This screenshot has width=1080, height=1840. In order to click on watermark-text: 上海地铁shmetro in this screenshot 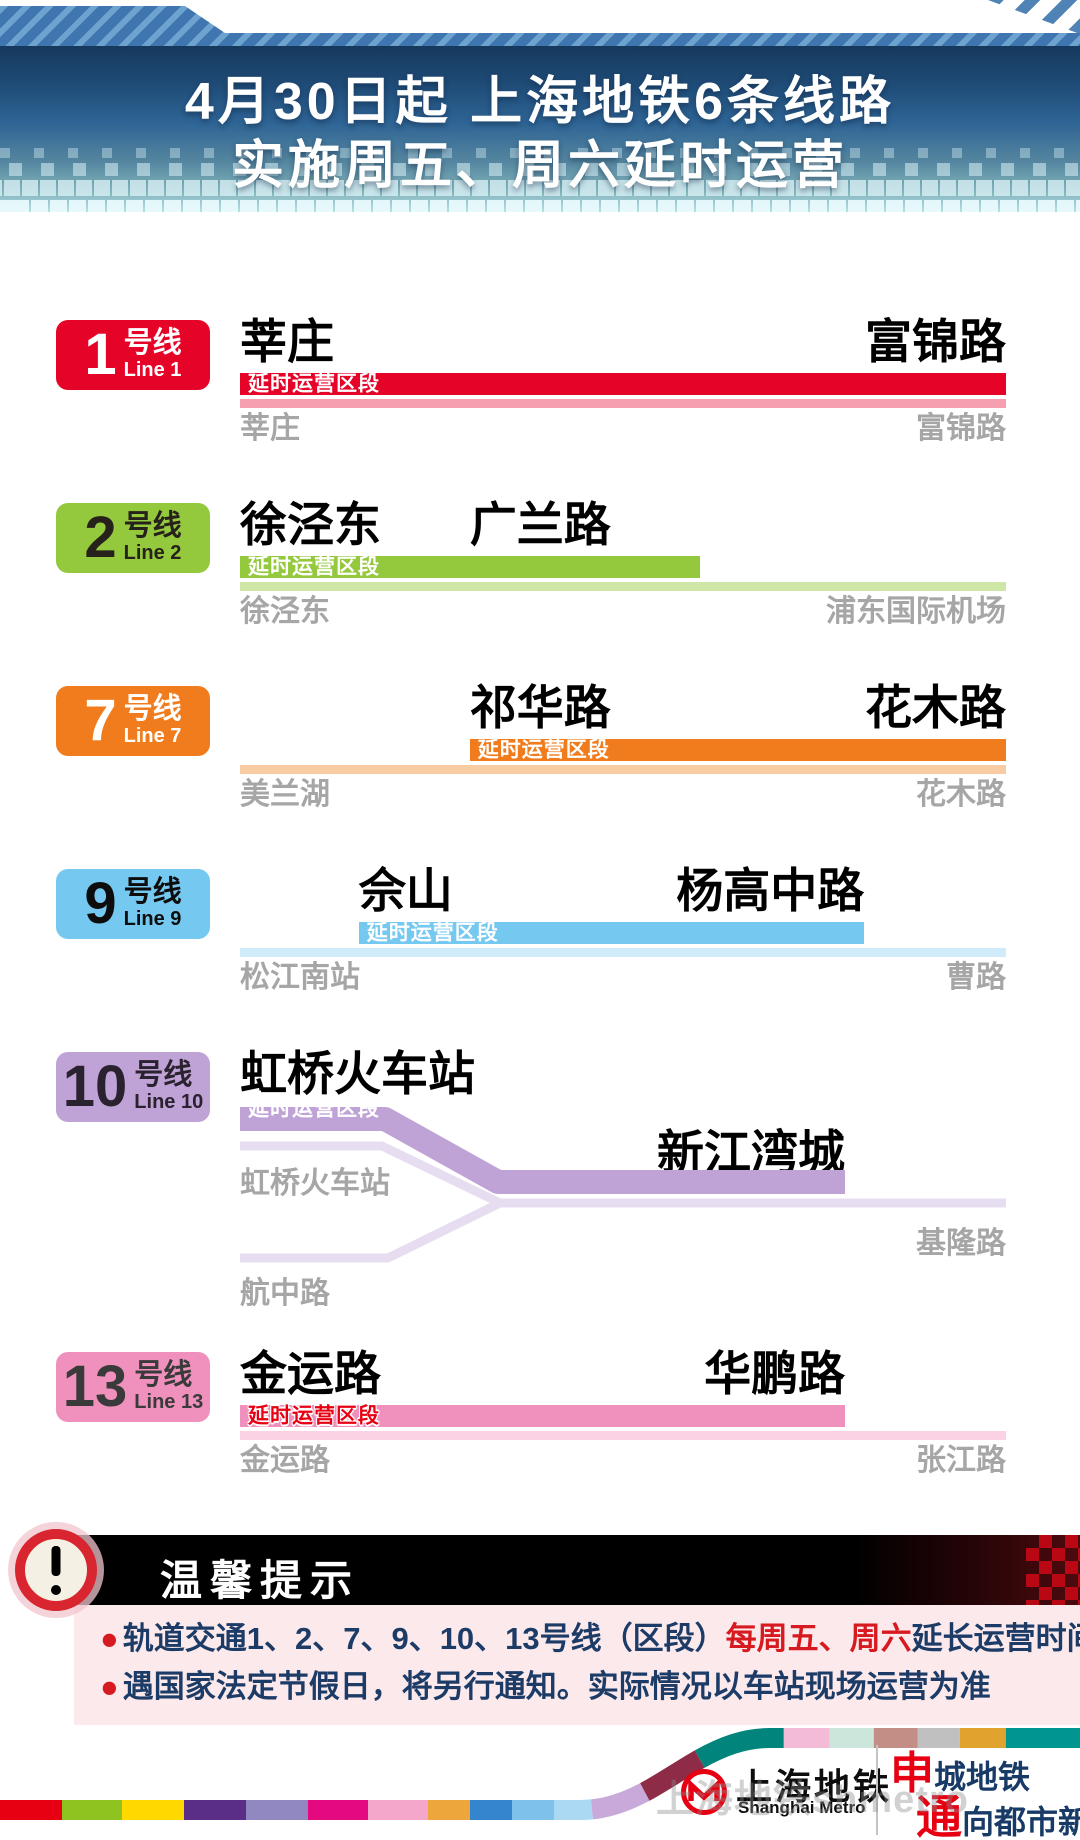, I will do `click(812, 1800)`.